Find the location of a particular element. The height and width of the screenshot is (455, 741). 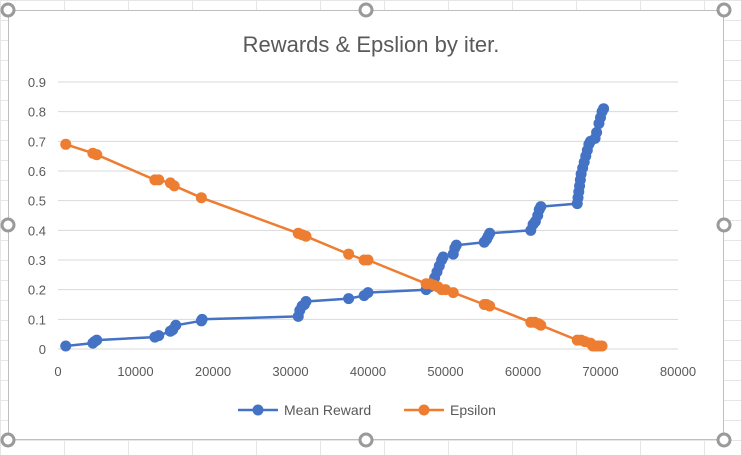

y-tick-label: 0 is located at coordinates (42, 349).